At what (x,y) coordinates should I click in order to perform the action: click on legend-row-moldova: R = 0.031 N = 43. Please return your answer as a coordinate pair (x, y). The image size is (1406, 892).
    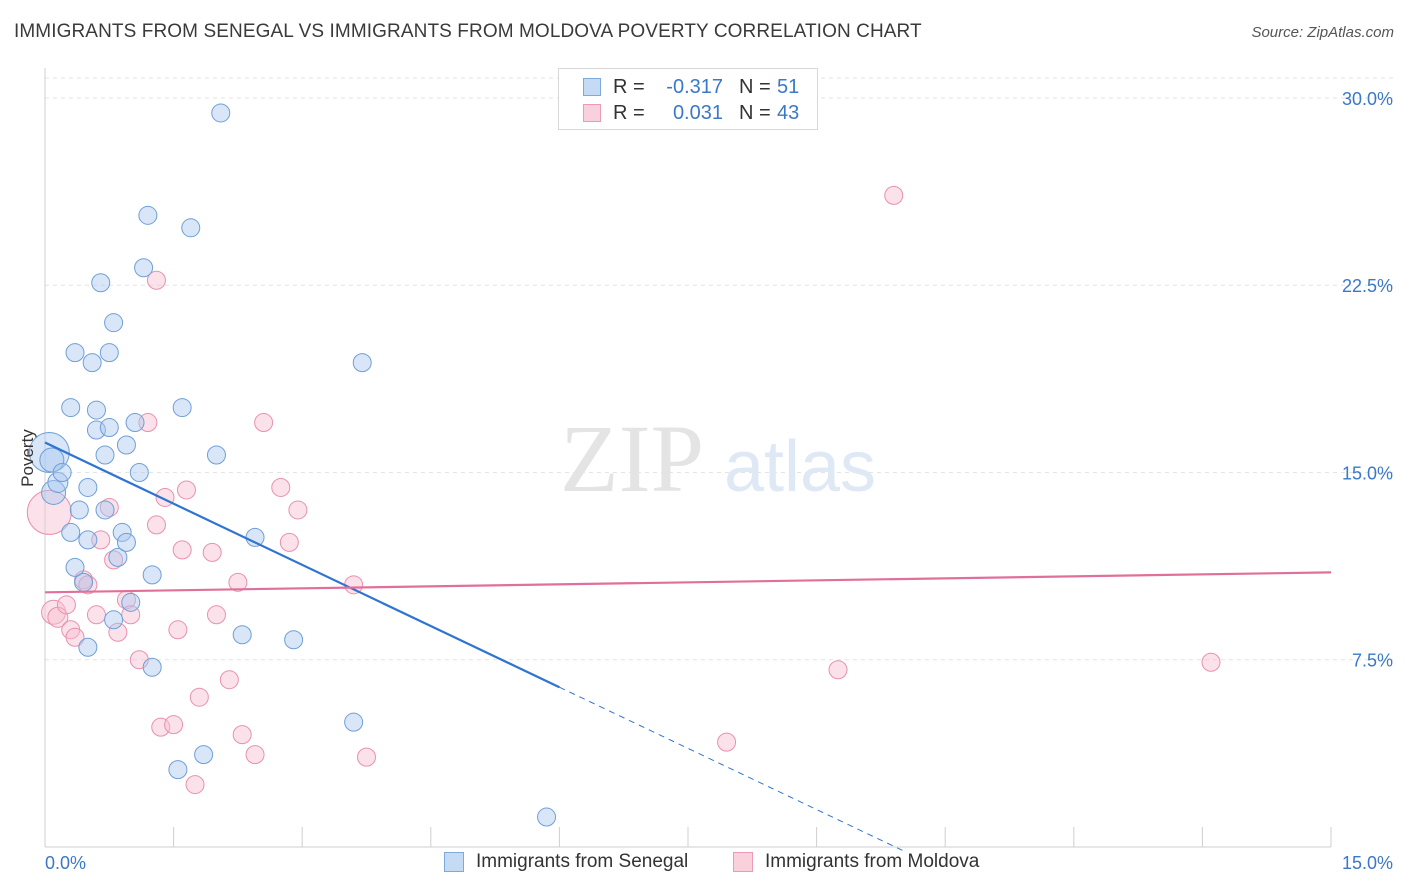
    Looking at the image, I should click on (691, 113).